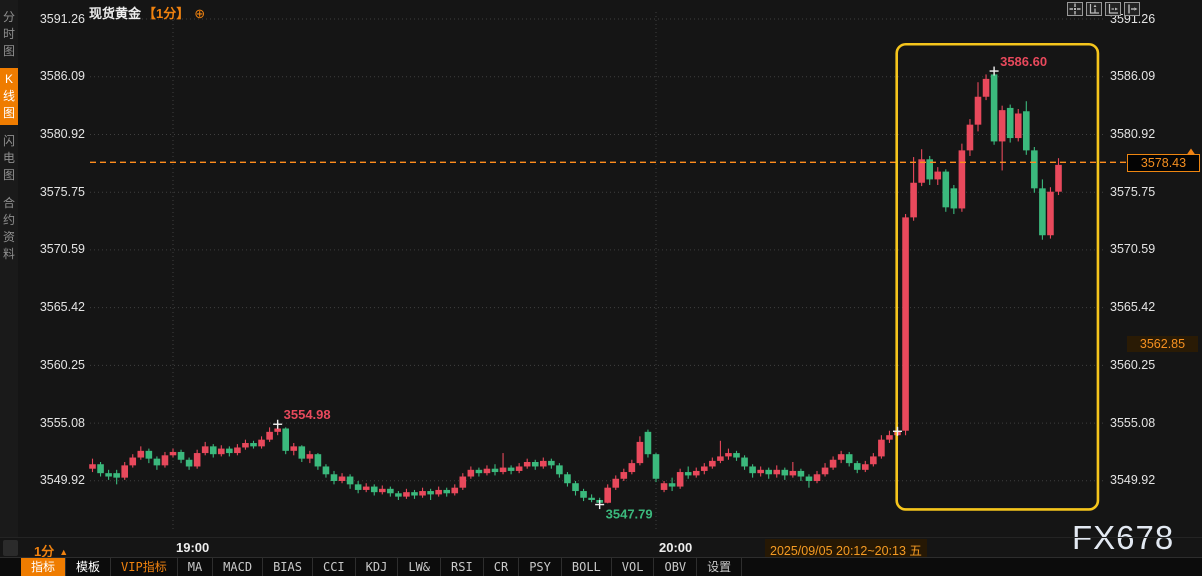 Image resolution: width=1202 pixels, height=576 pixels. Describe the element at coordinates (10, 548) in the screenshot. I see `corner-chip` at that location.